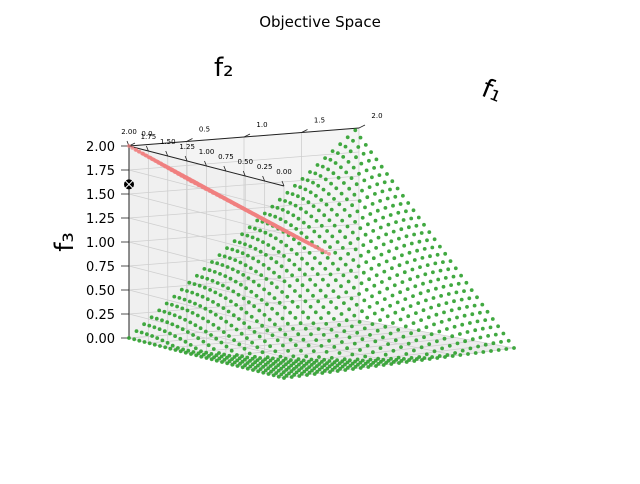  Describe the element at coordinates (226, 157) in the screenshot. I see `y-tick-label: 0.75` at that location.